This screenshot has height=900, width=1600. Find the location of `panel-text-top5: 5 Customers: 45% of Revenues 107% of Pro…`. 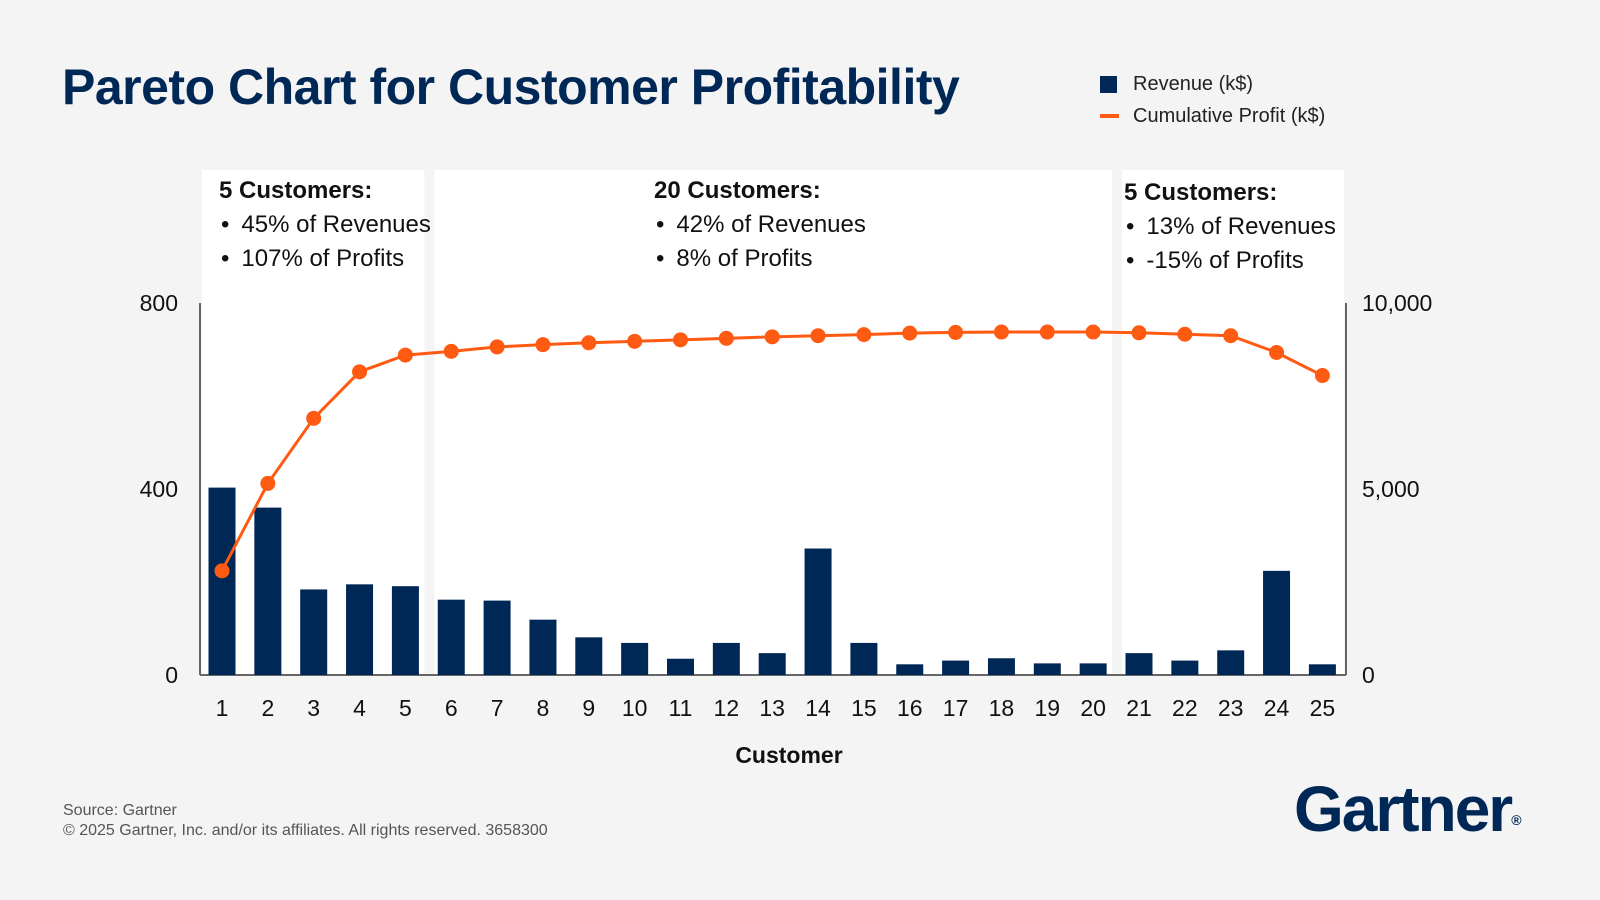

panel-text-top5: 5 Customers: 45% of Revenues 107% of Pro… is located at coordinates (325, 225).